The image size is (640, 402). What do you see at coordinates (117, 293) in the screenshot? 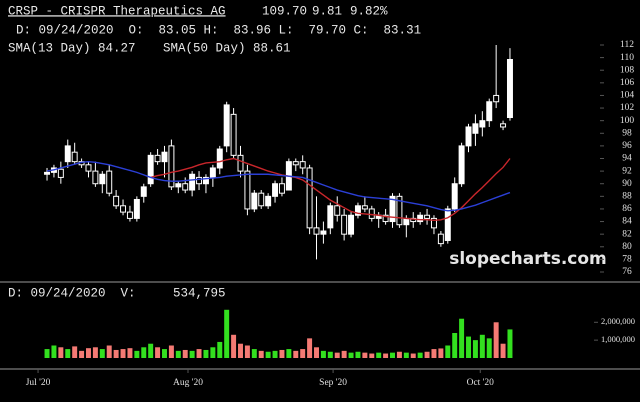
I see `volume-info: D: 09/24/2020 V: 534,795` at bounding box center [117, 293].